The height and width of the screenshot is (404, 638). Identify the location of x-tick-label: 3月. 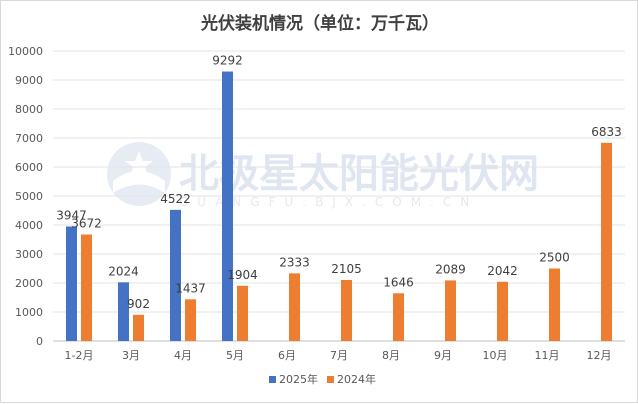
(131, 355).